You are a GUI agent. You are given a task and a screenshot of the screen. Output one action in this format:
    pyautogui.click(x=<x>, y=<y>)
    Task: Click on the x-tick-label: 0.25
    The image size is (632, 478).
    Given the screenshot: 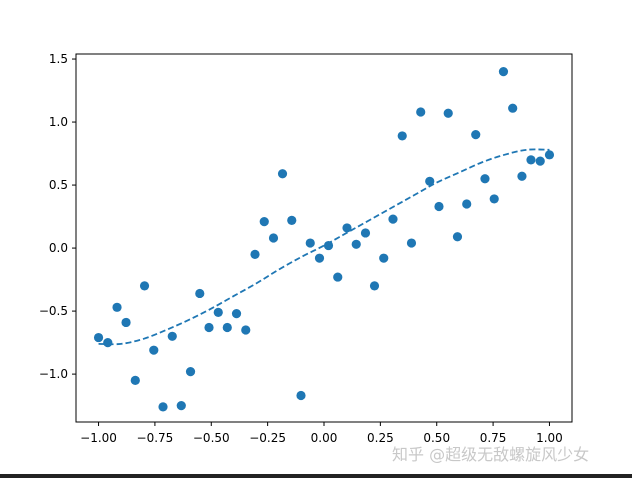 What is the action you would take?
    pyautogui.click(x=380, y=438)
    